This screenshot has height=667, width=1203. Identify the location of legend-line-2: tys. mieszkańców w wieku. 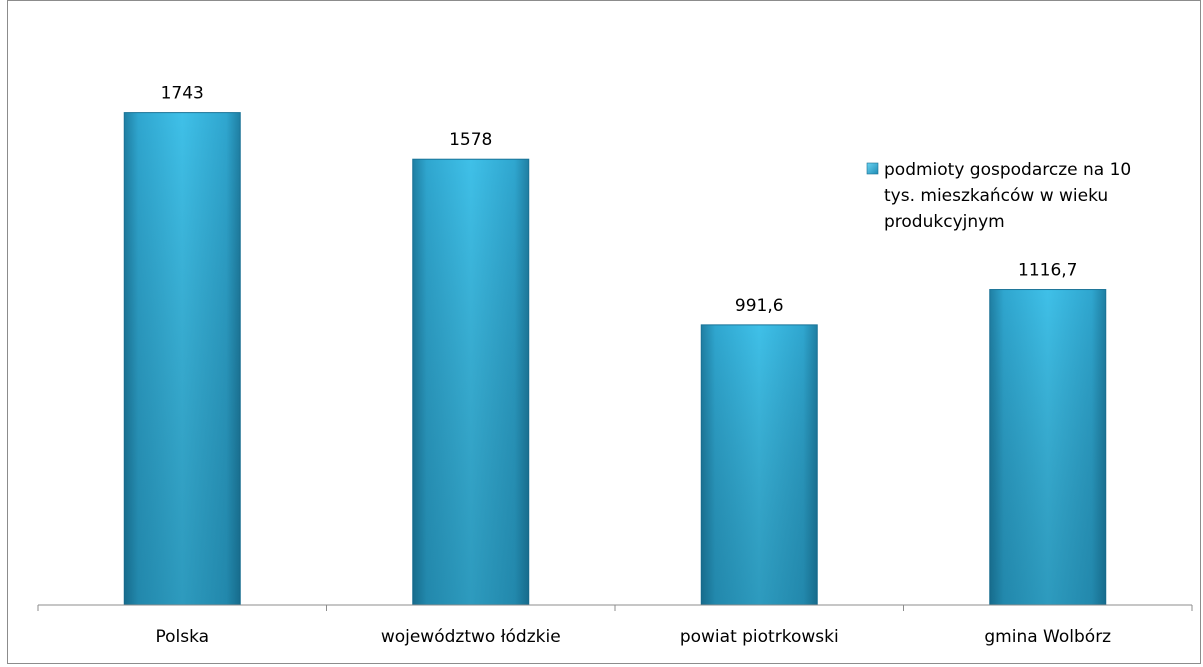
(996, 196).